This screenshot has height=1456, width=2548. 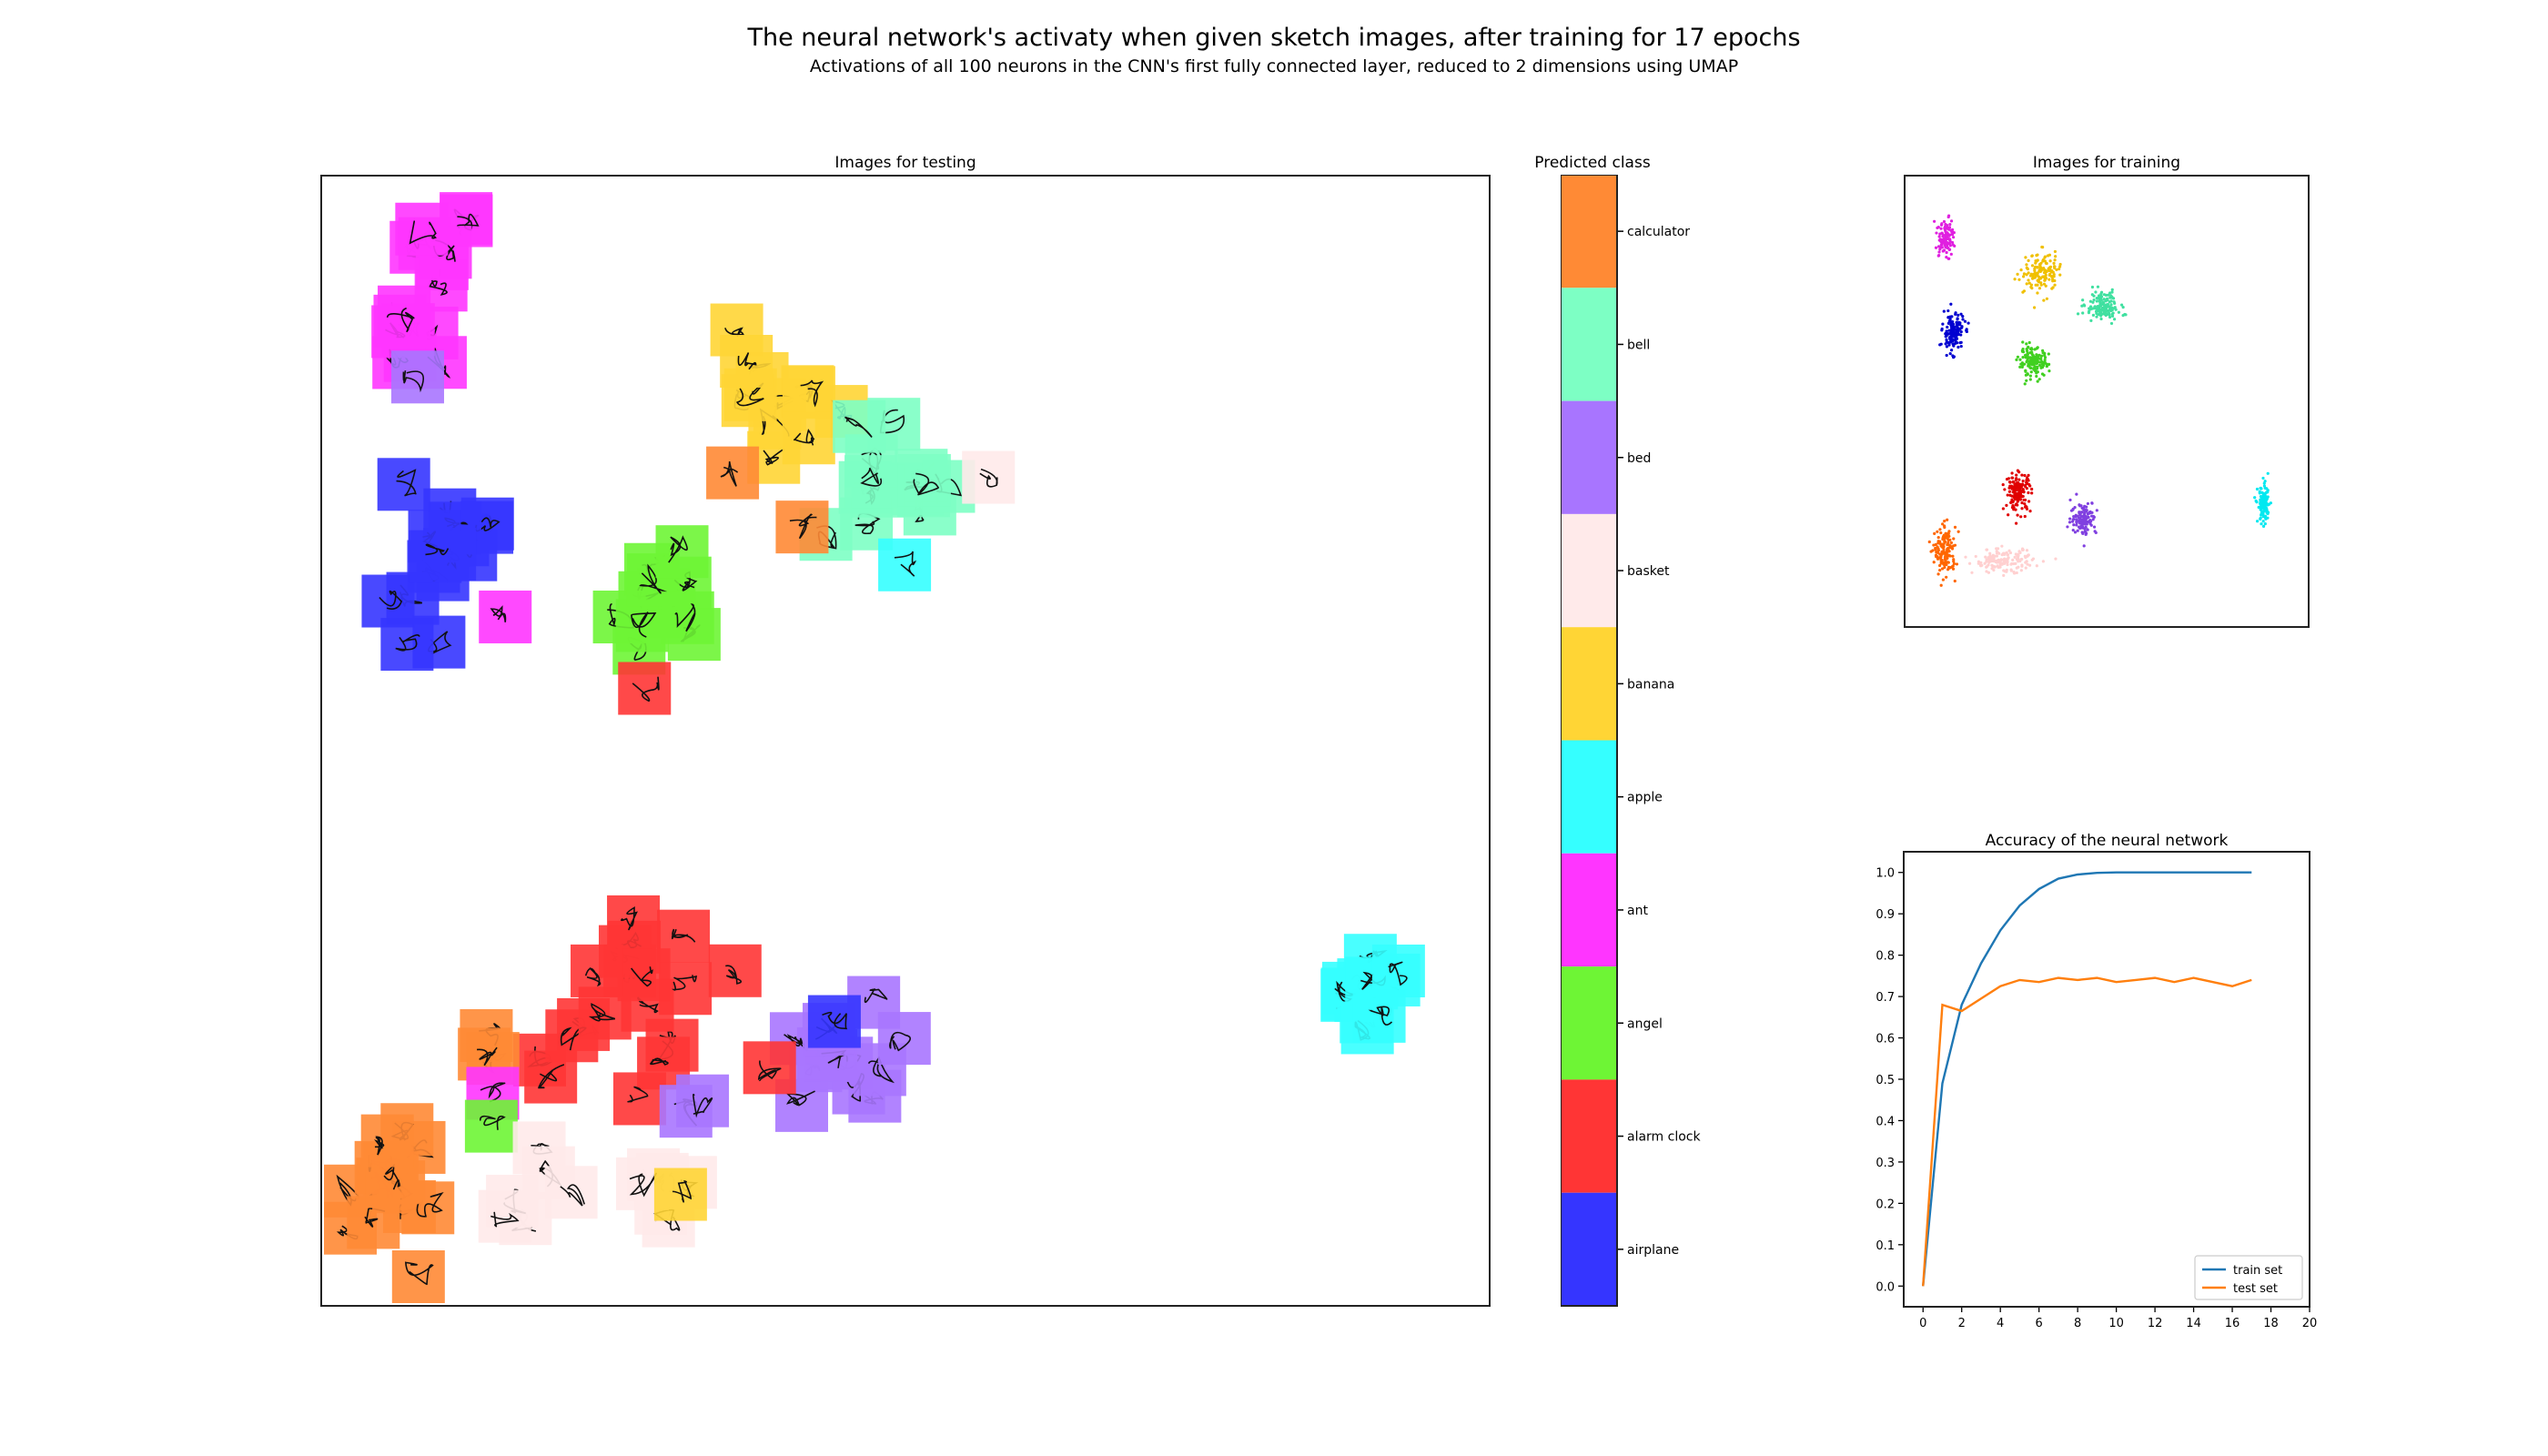 What do you see at coordinates (2194, 1324) in the screenshot?
I see `x-tick-label: 14` at bounding box center [2194, 1324].